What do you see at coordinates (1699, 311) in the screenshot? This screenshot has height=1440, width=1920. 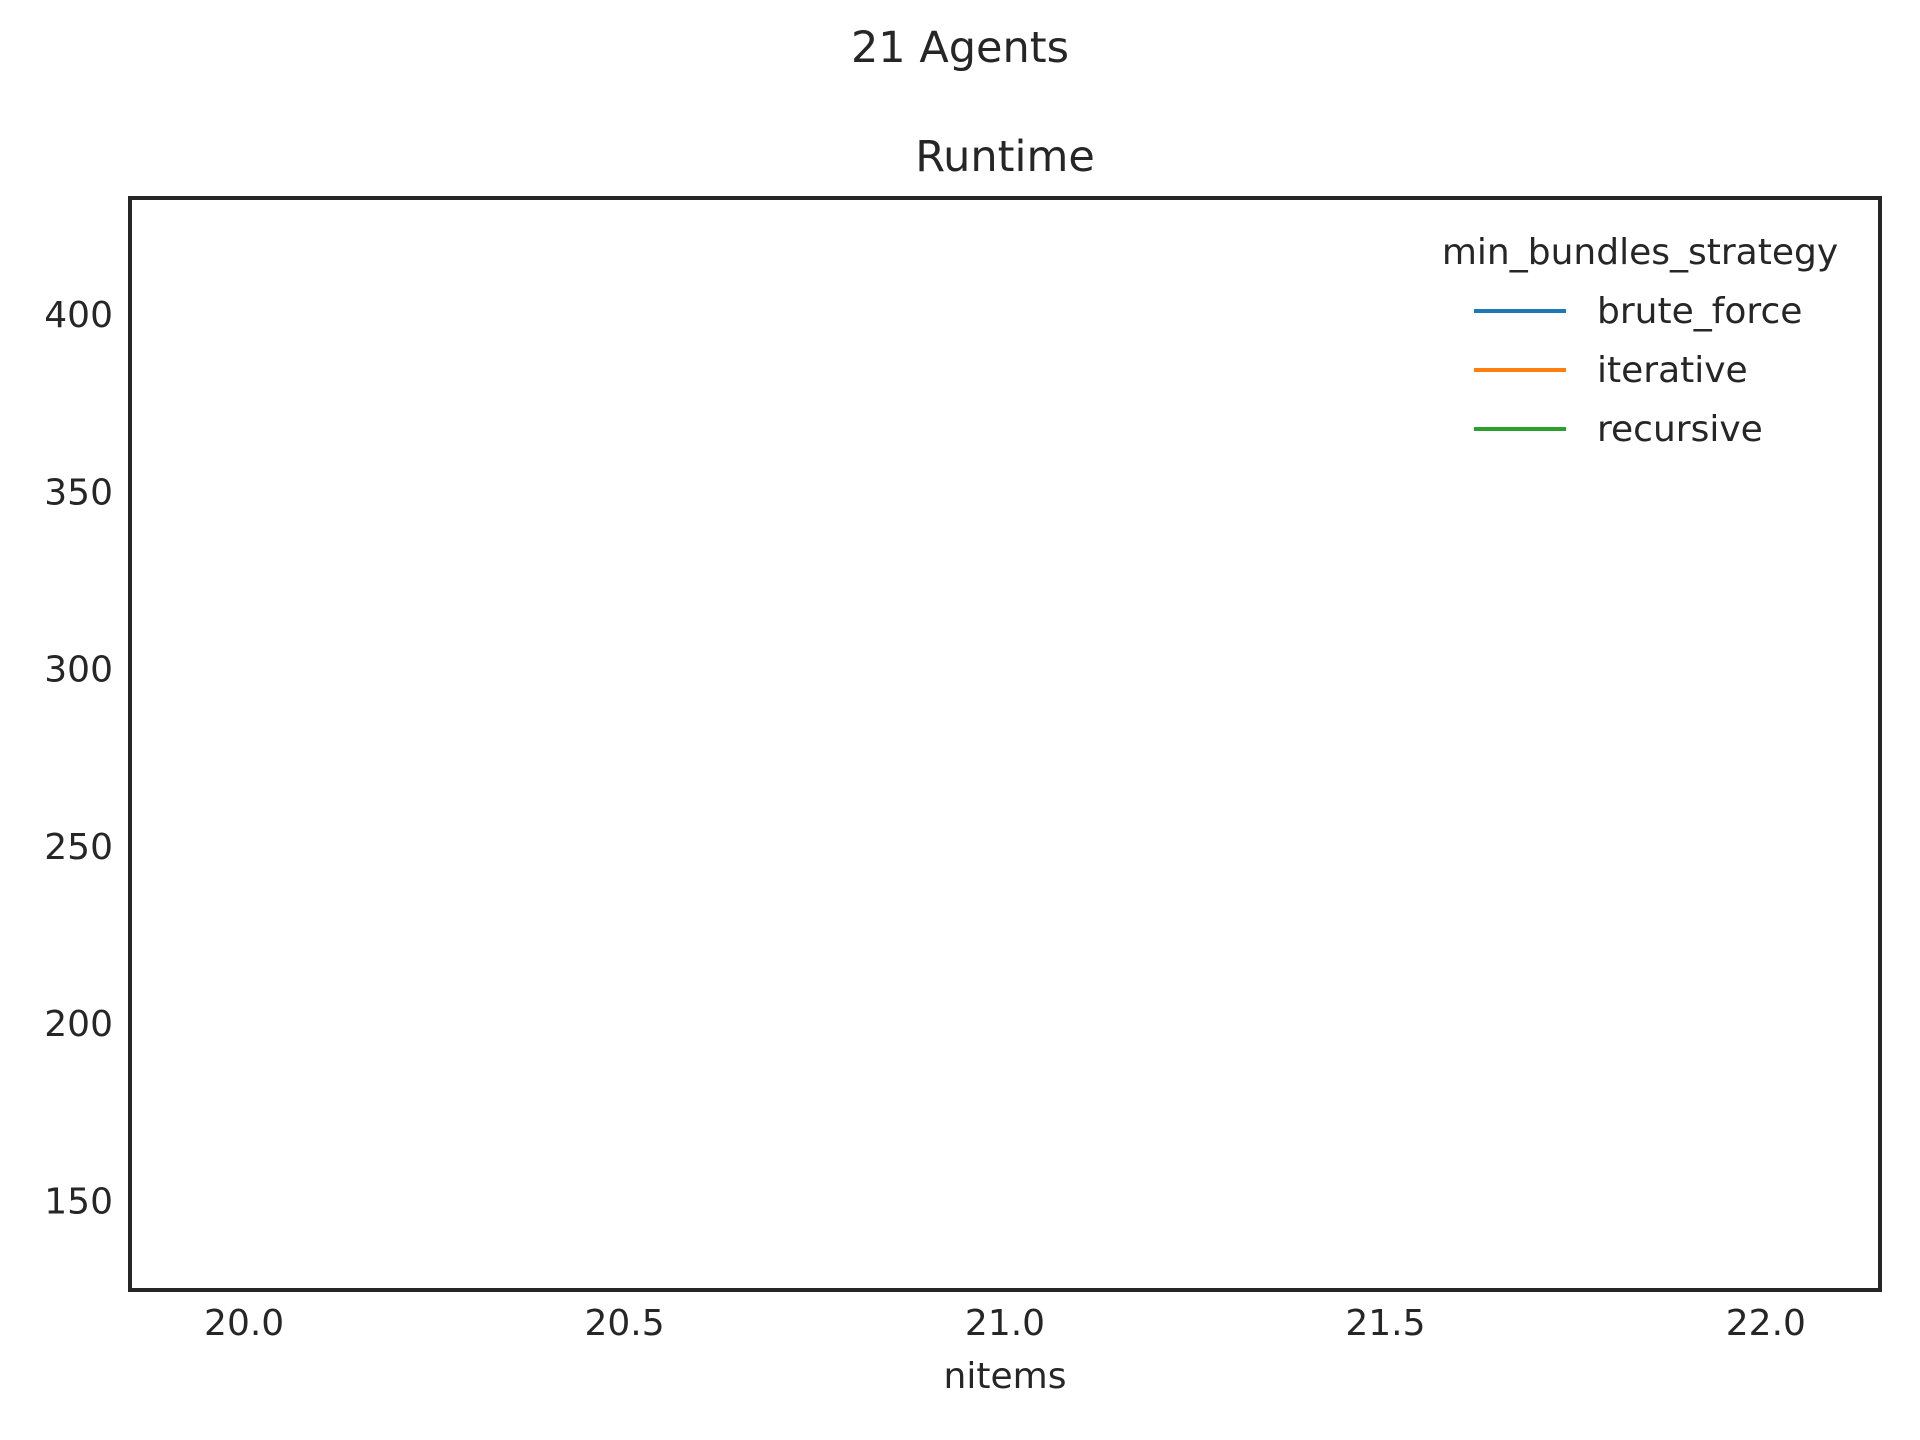 I see `legend-label-brute_force: brute_force` at bounding box center [1699, 311].